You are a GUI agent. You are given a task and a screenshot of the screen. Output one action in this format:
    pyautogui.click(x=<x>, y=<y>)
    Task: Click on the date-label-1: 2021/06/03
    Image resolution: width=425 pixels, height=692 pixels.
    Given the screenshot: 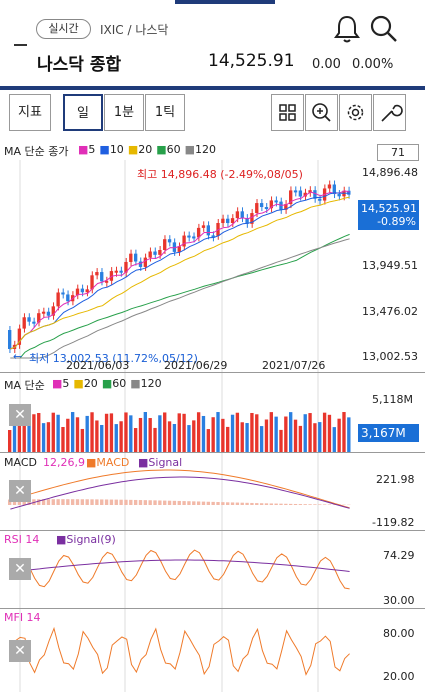 What is the action you would take?
    pyautogui.click(x=98, y=365)
    